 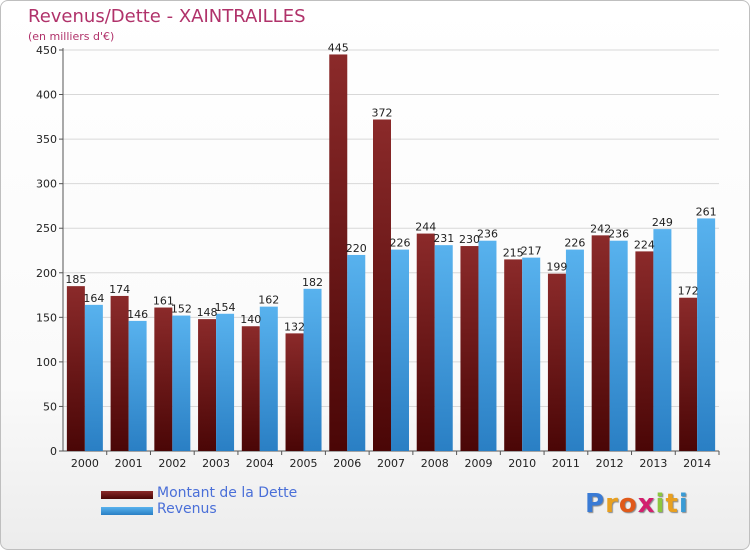 What do you see at coordinates (425, 227) in the screenshot?
I see `data-label-dette: 244` at bounding box center [425, 227].